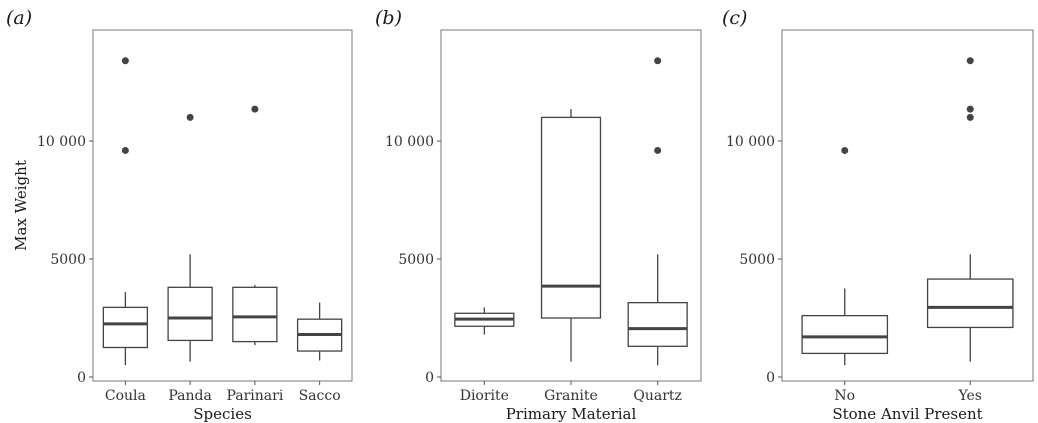 The width and height of the screenshot is (1038, 423). Describe the element at coordinates (571, 414) in the screenshot. I see `x-axis-title: Primary Material` at that location.